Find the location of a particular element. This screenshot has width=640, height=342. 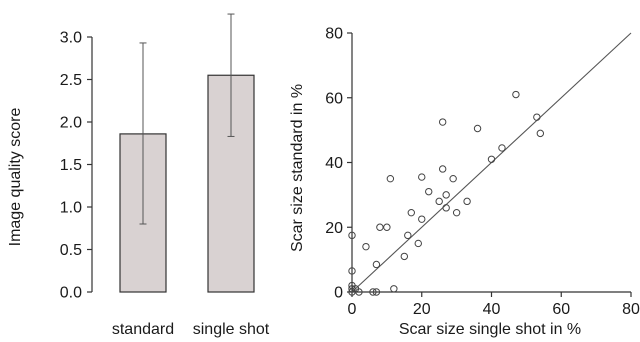

scatter-x-tick-label: 80 is located at coordinates (631, 309).